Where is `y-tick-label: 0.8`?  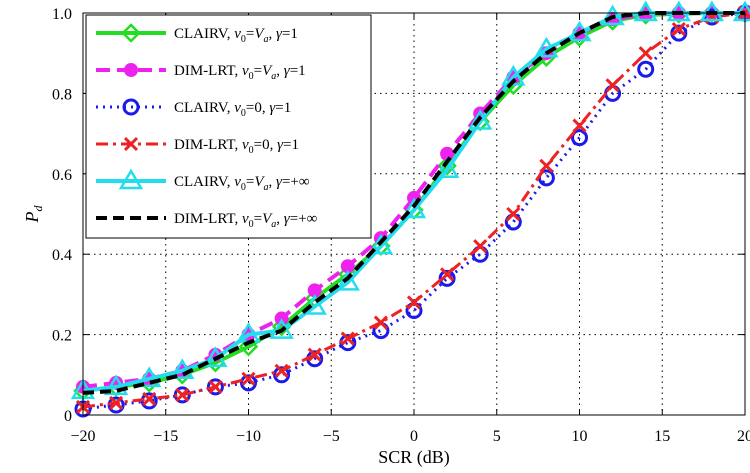
y-tick-label: 0.8 is located at coordinates (62, 94).